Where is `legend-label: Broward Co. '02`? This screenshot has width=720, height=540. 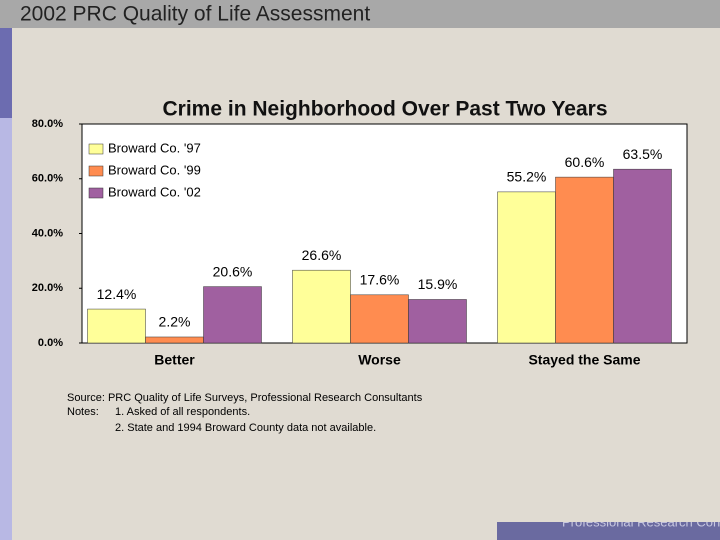
legend-label: Broward Co. '02 is located at coordinates (154, 191).